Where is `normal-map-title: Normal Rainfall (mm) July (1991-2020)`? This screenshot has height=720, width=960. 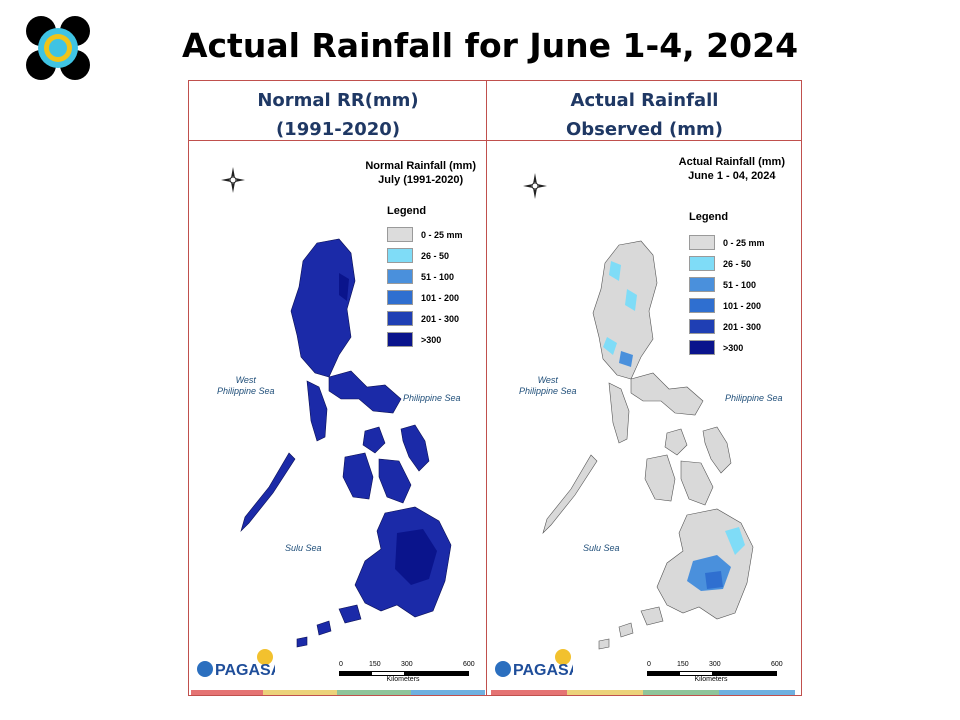 normal-map-title: Normal Rainfall (mm) July (1991-2020) is located at coordinates (420, 173).